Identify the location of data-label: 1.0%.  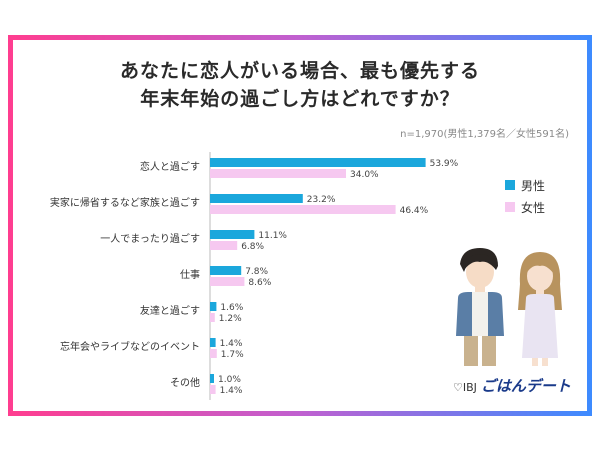
(229, 380).